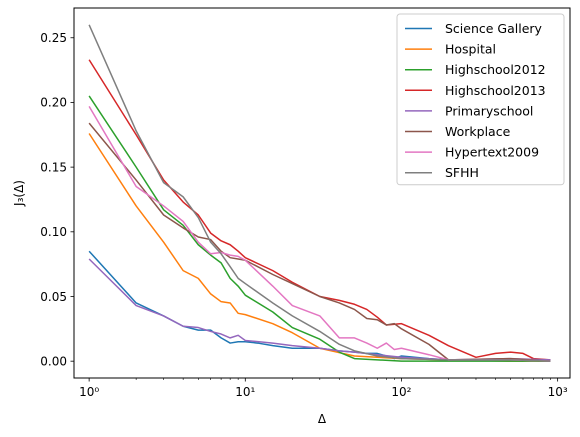 Image resolution: width=580 pixels, height=437 pixels. Describe the element at coordinates (53, 361) in the screenshot. I see `y-tick-label: 0.00` at that location.